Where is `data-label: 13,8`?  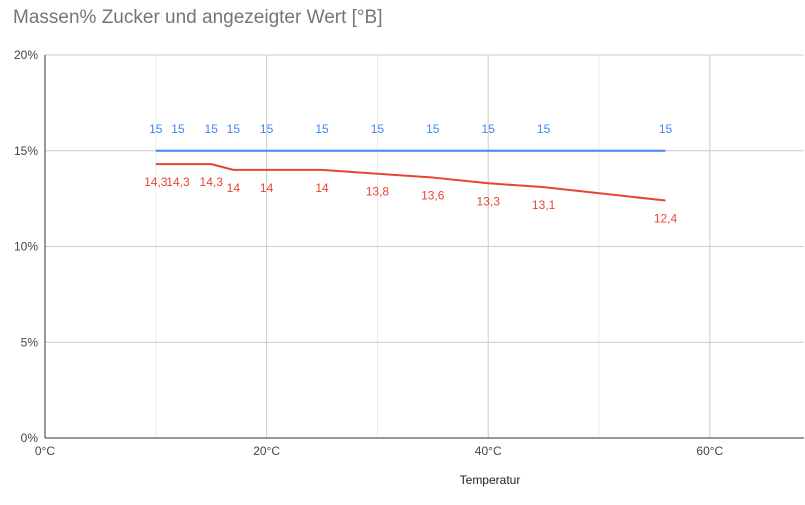
data-label: 13,8 is located at coordinates (378, 192).